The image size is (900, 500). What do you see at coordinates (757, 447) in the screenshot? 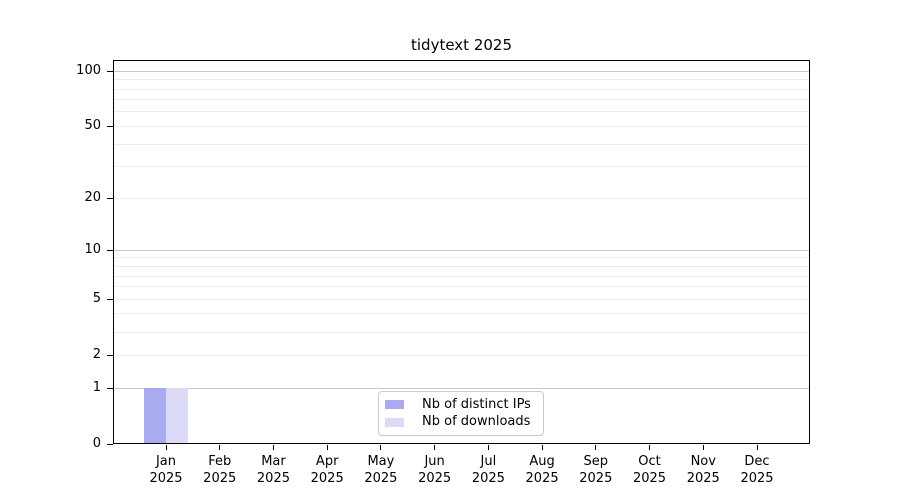
I see `x-tick-dec` at bounding box center [757, 447].